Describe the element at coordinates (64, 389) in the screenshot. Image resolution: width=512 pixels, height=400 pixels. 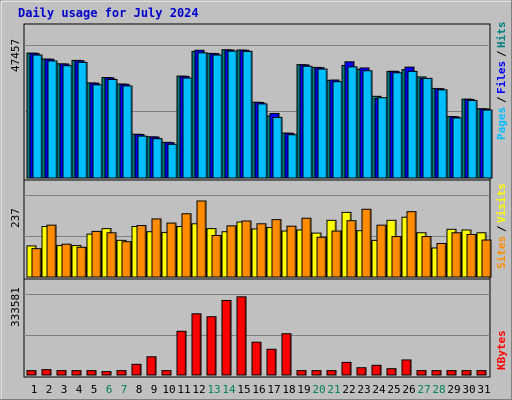
I see `x-tick-label: 3` at that location.